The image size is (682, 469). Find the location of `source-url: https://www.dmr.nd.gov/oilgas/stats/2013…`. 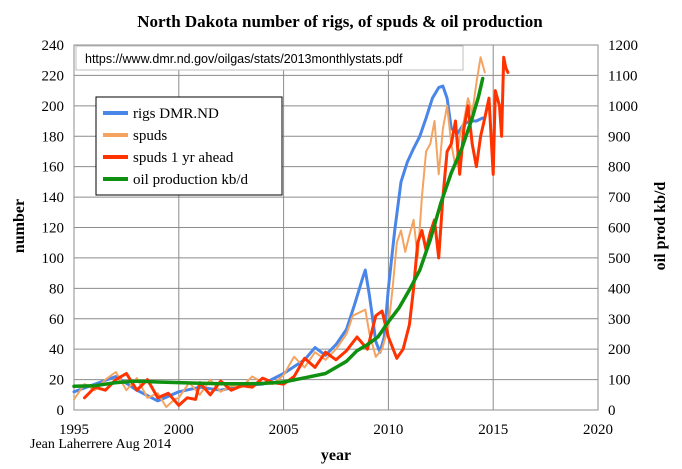

source-url: https://www.dmr.nd.gov/oilgas/stats/2013… is located at coordinates (244, 59).